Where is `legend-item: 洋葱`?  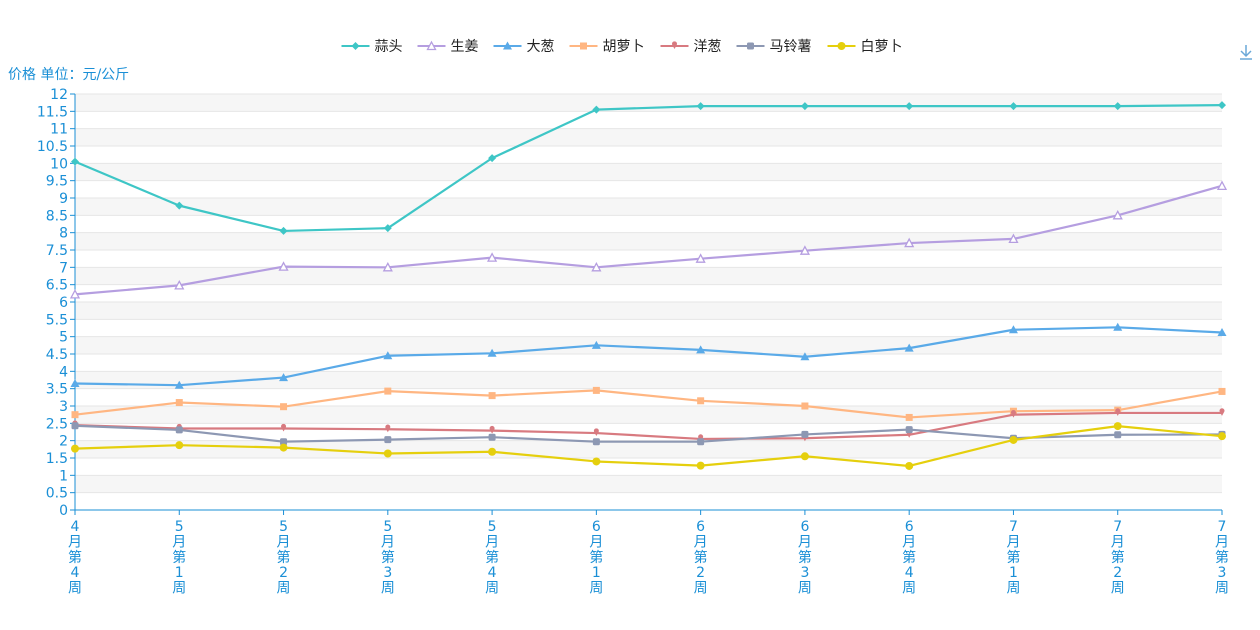
legend-item: 洋葱 is located at coordinates (691, 47).